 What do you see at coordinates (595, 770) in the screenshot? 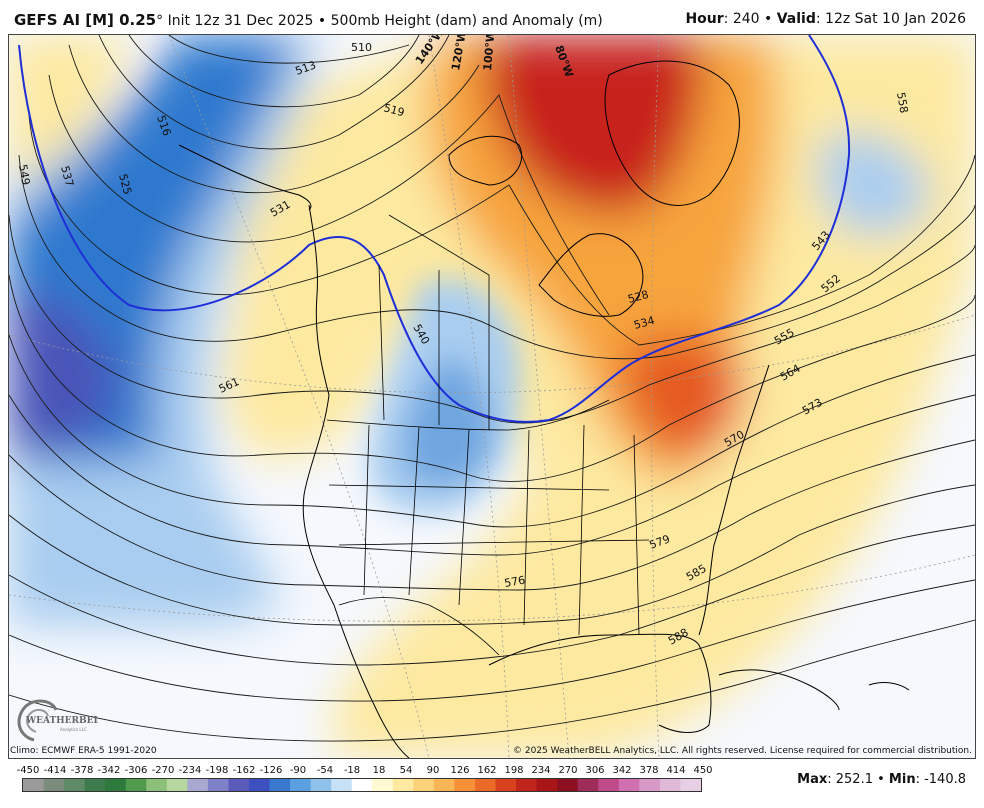
I see `colorbar-tick: 306` at bounding box center [595, 770].